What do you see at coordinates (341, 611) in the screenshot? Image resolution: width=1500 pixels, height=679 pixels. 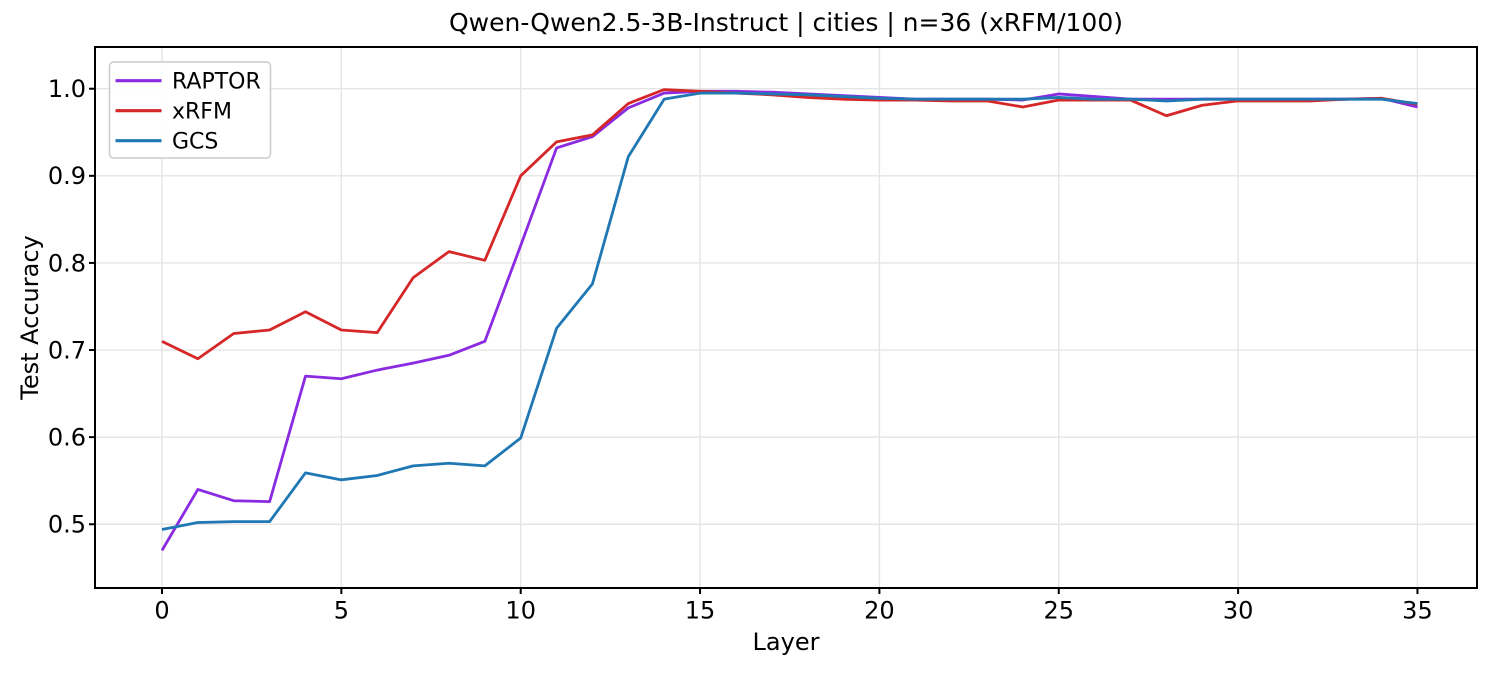 I see `x-tick-label: 5` at bounding box center [341, 611].